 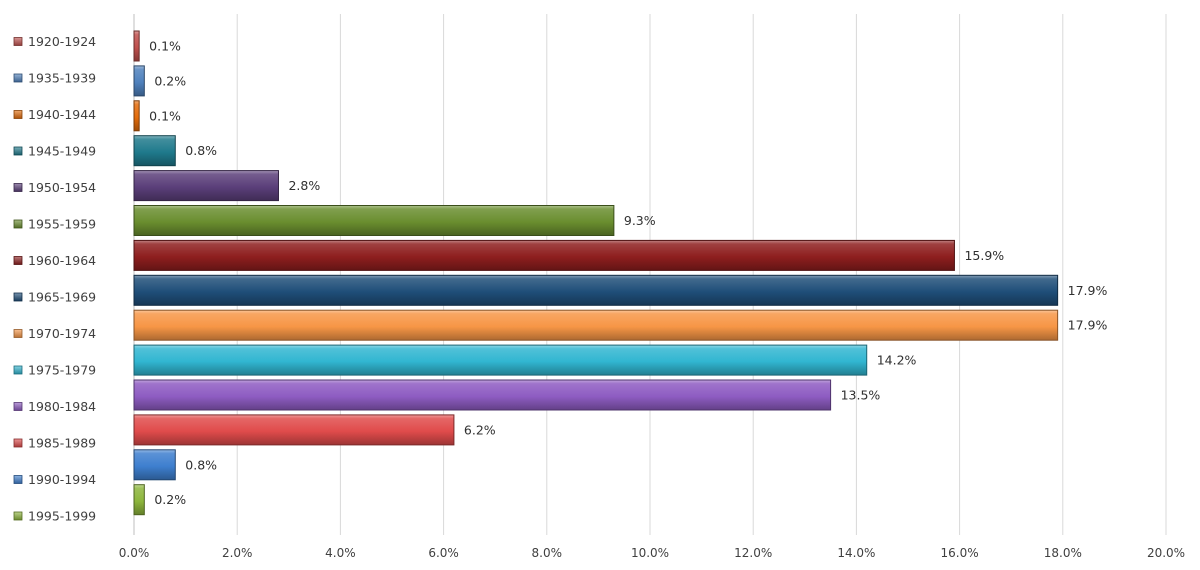 I want to click on bar-1920-1924, so click(x=136, y=46).